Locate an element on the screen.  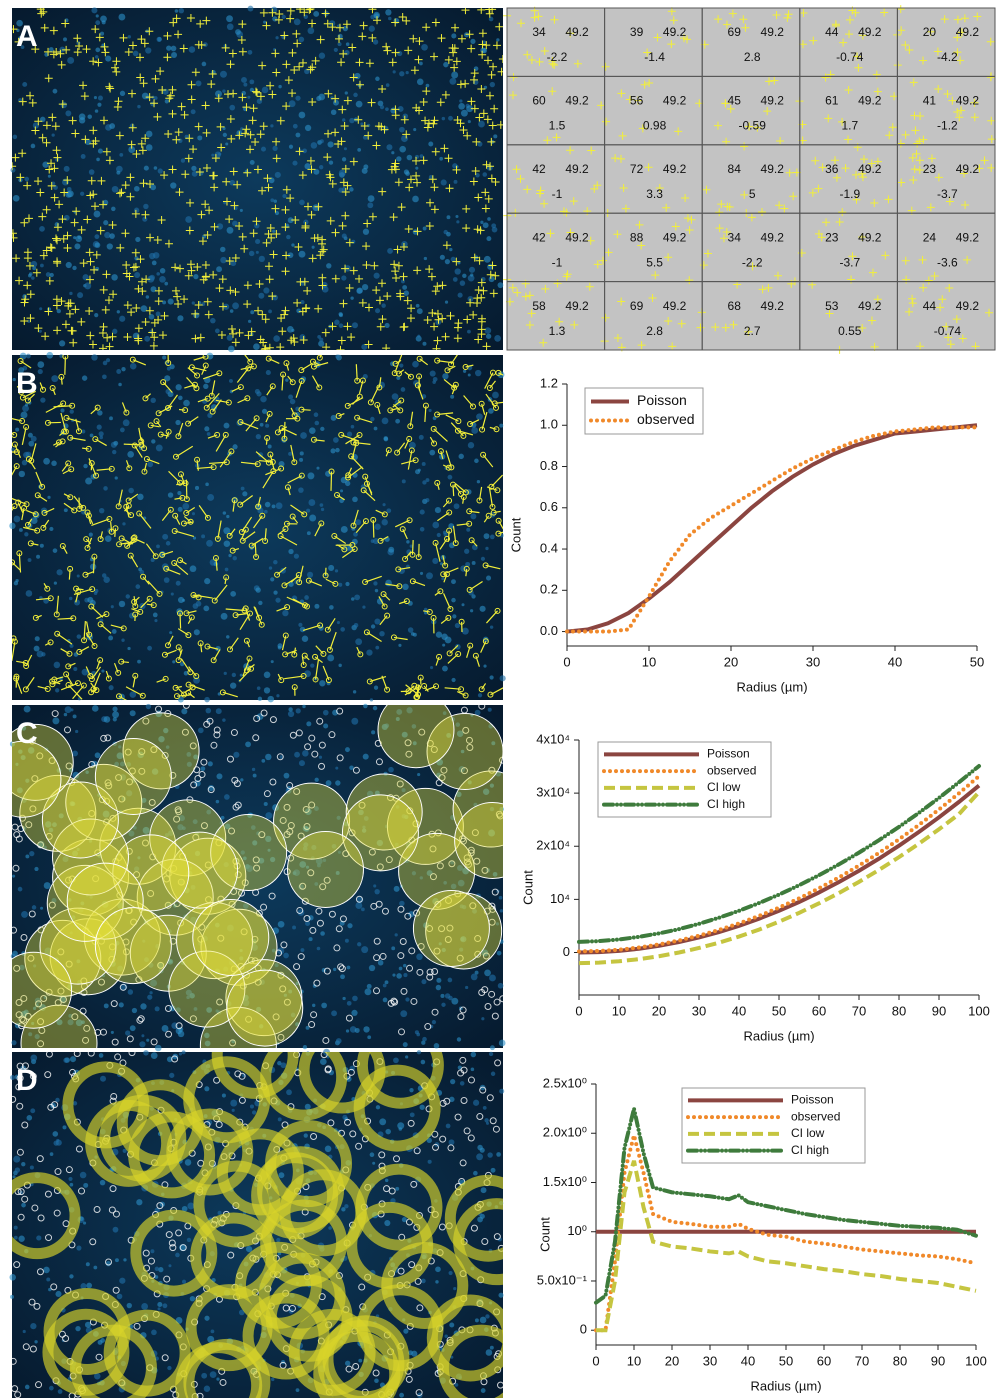
y-tick-label: 2x10⁴ is located at coordinates (553, 845).